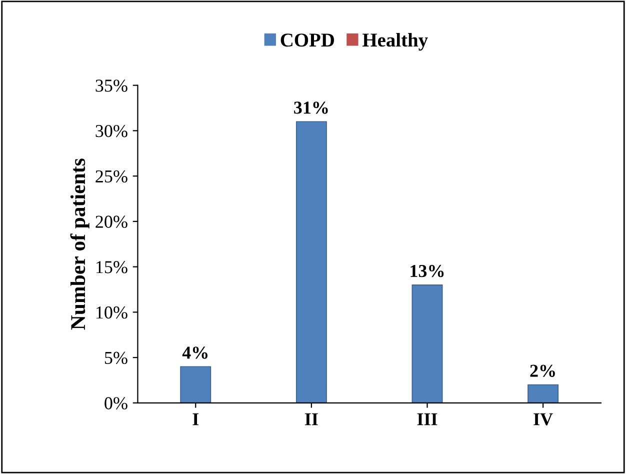 The image size is (626, 474). I want to click on legend-label: Healthy, so click(395, 41).